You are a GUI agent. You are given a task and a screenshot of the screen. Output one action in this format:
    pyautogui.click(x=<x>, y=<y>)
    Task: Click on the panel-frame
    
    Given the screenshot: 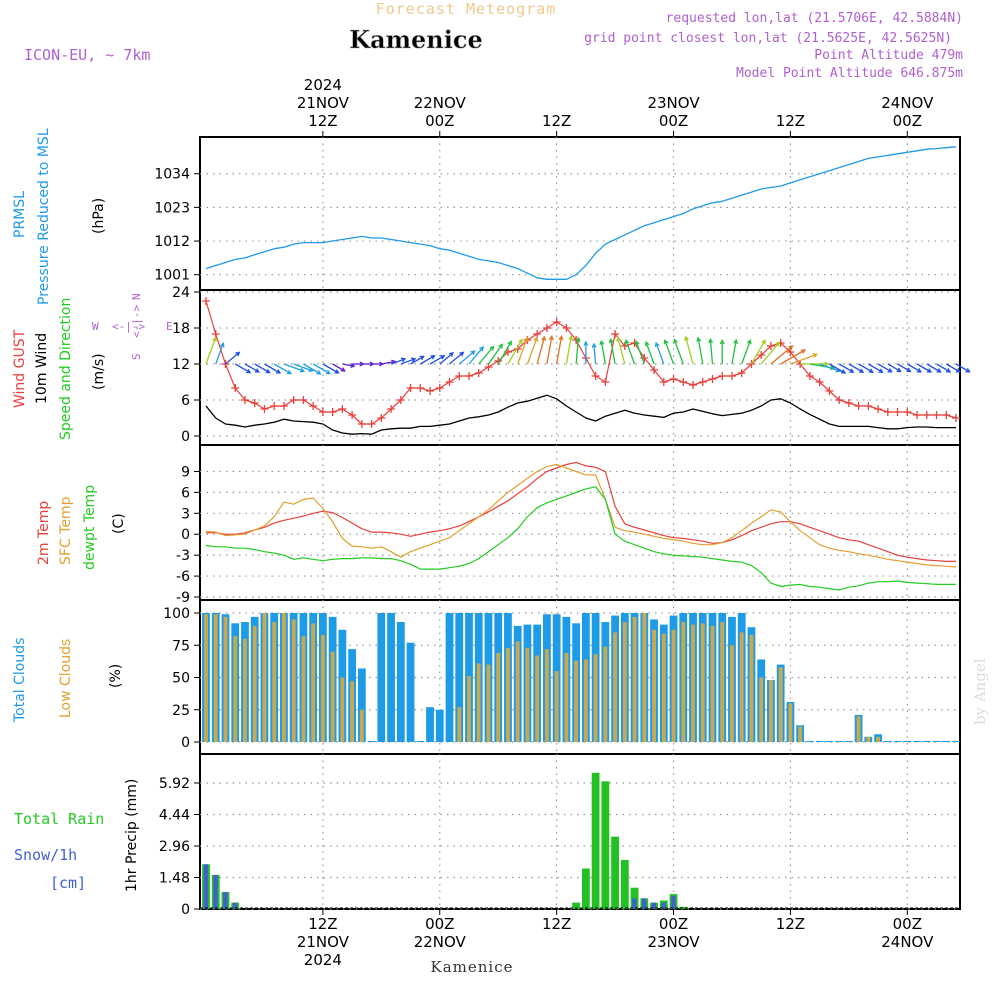 What is the action you would take?
    pyautogui.click(x=580, y=522)
    